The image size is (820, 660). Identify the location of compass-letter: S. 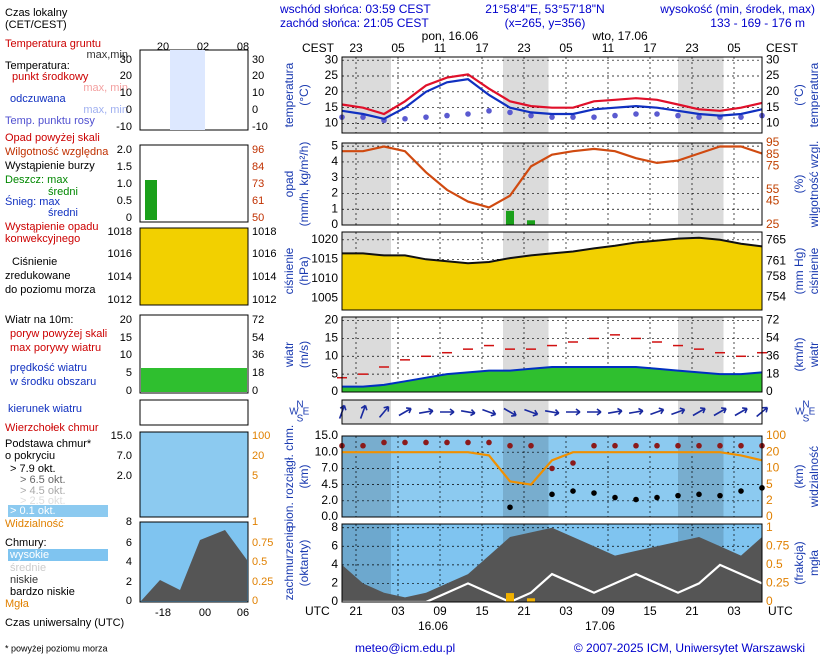
(806, 419).